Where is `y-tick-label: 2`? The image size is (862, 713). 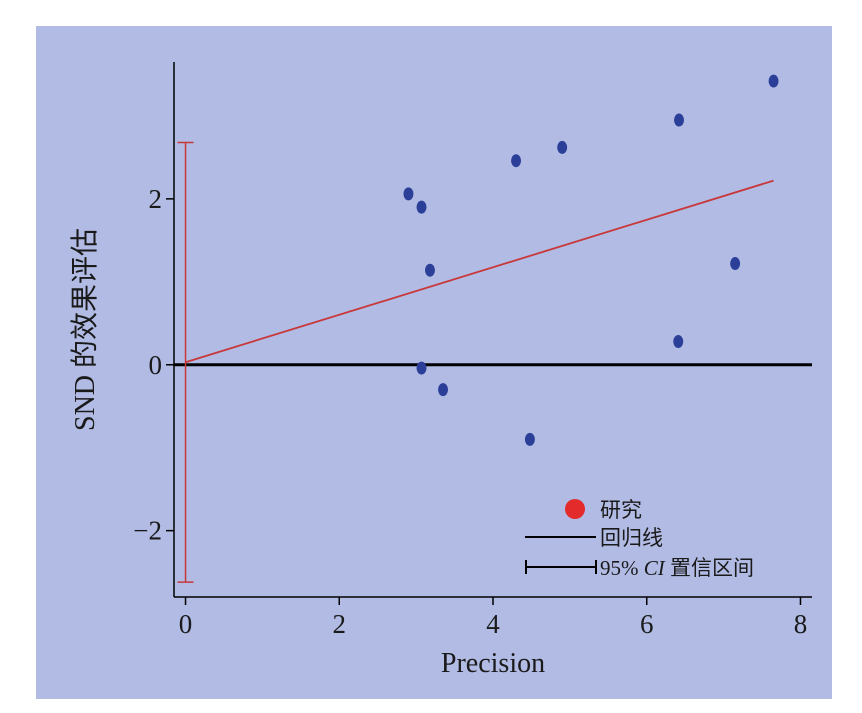 y-tick-label: 2 is located at coordinates (156, 199).